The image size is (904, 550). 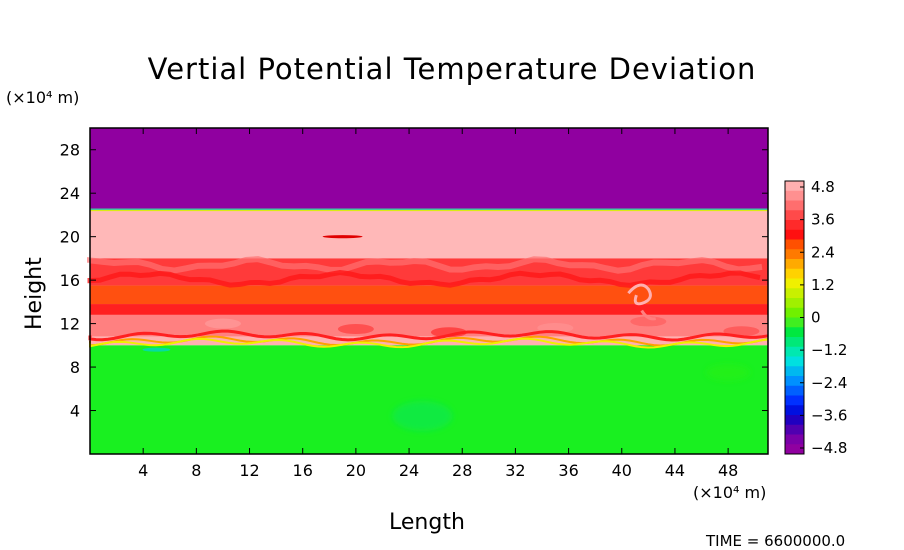 What do you see at coordinates (829, 350) in the screenshot?
I see `colorbar-tick-label: −1.2` at bounding box center [829, 350].